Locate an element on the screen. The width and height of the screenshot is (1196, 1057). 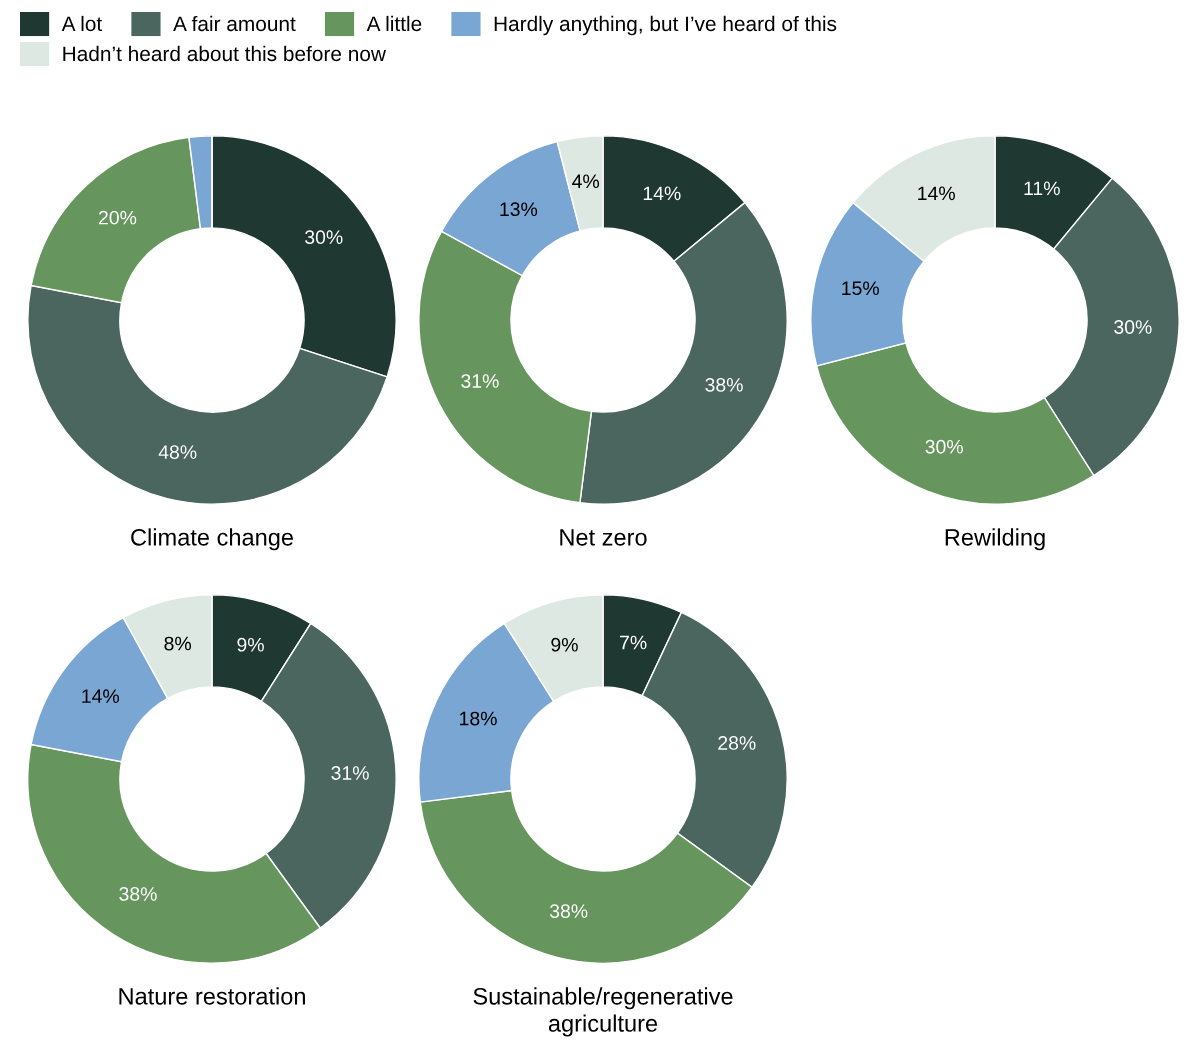
data-label: 28% is located at coordinates (737, 743).